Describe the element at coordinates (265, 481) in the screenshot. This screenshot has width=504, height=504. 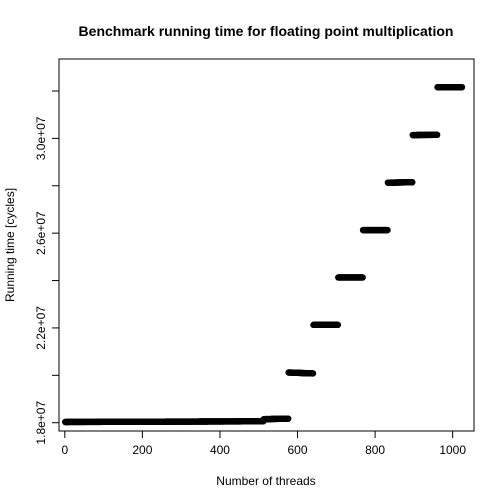
I see `x-axis-label: Number of threads` at that location.